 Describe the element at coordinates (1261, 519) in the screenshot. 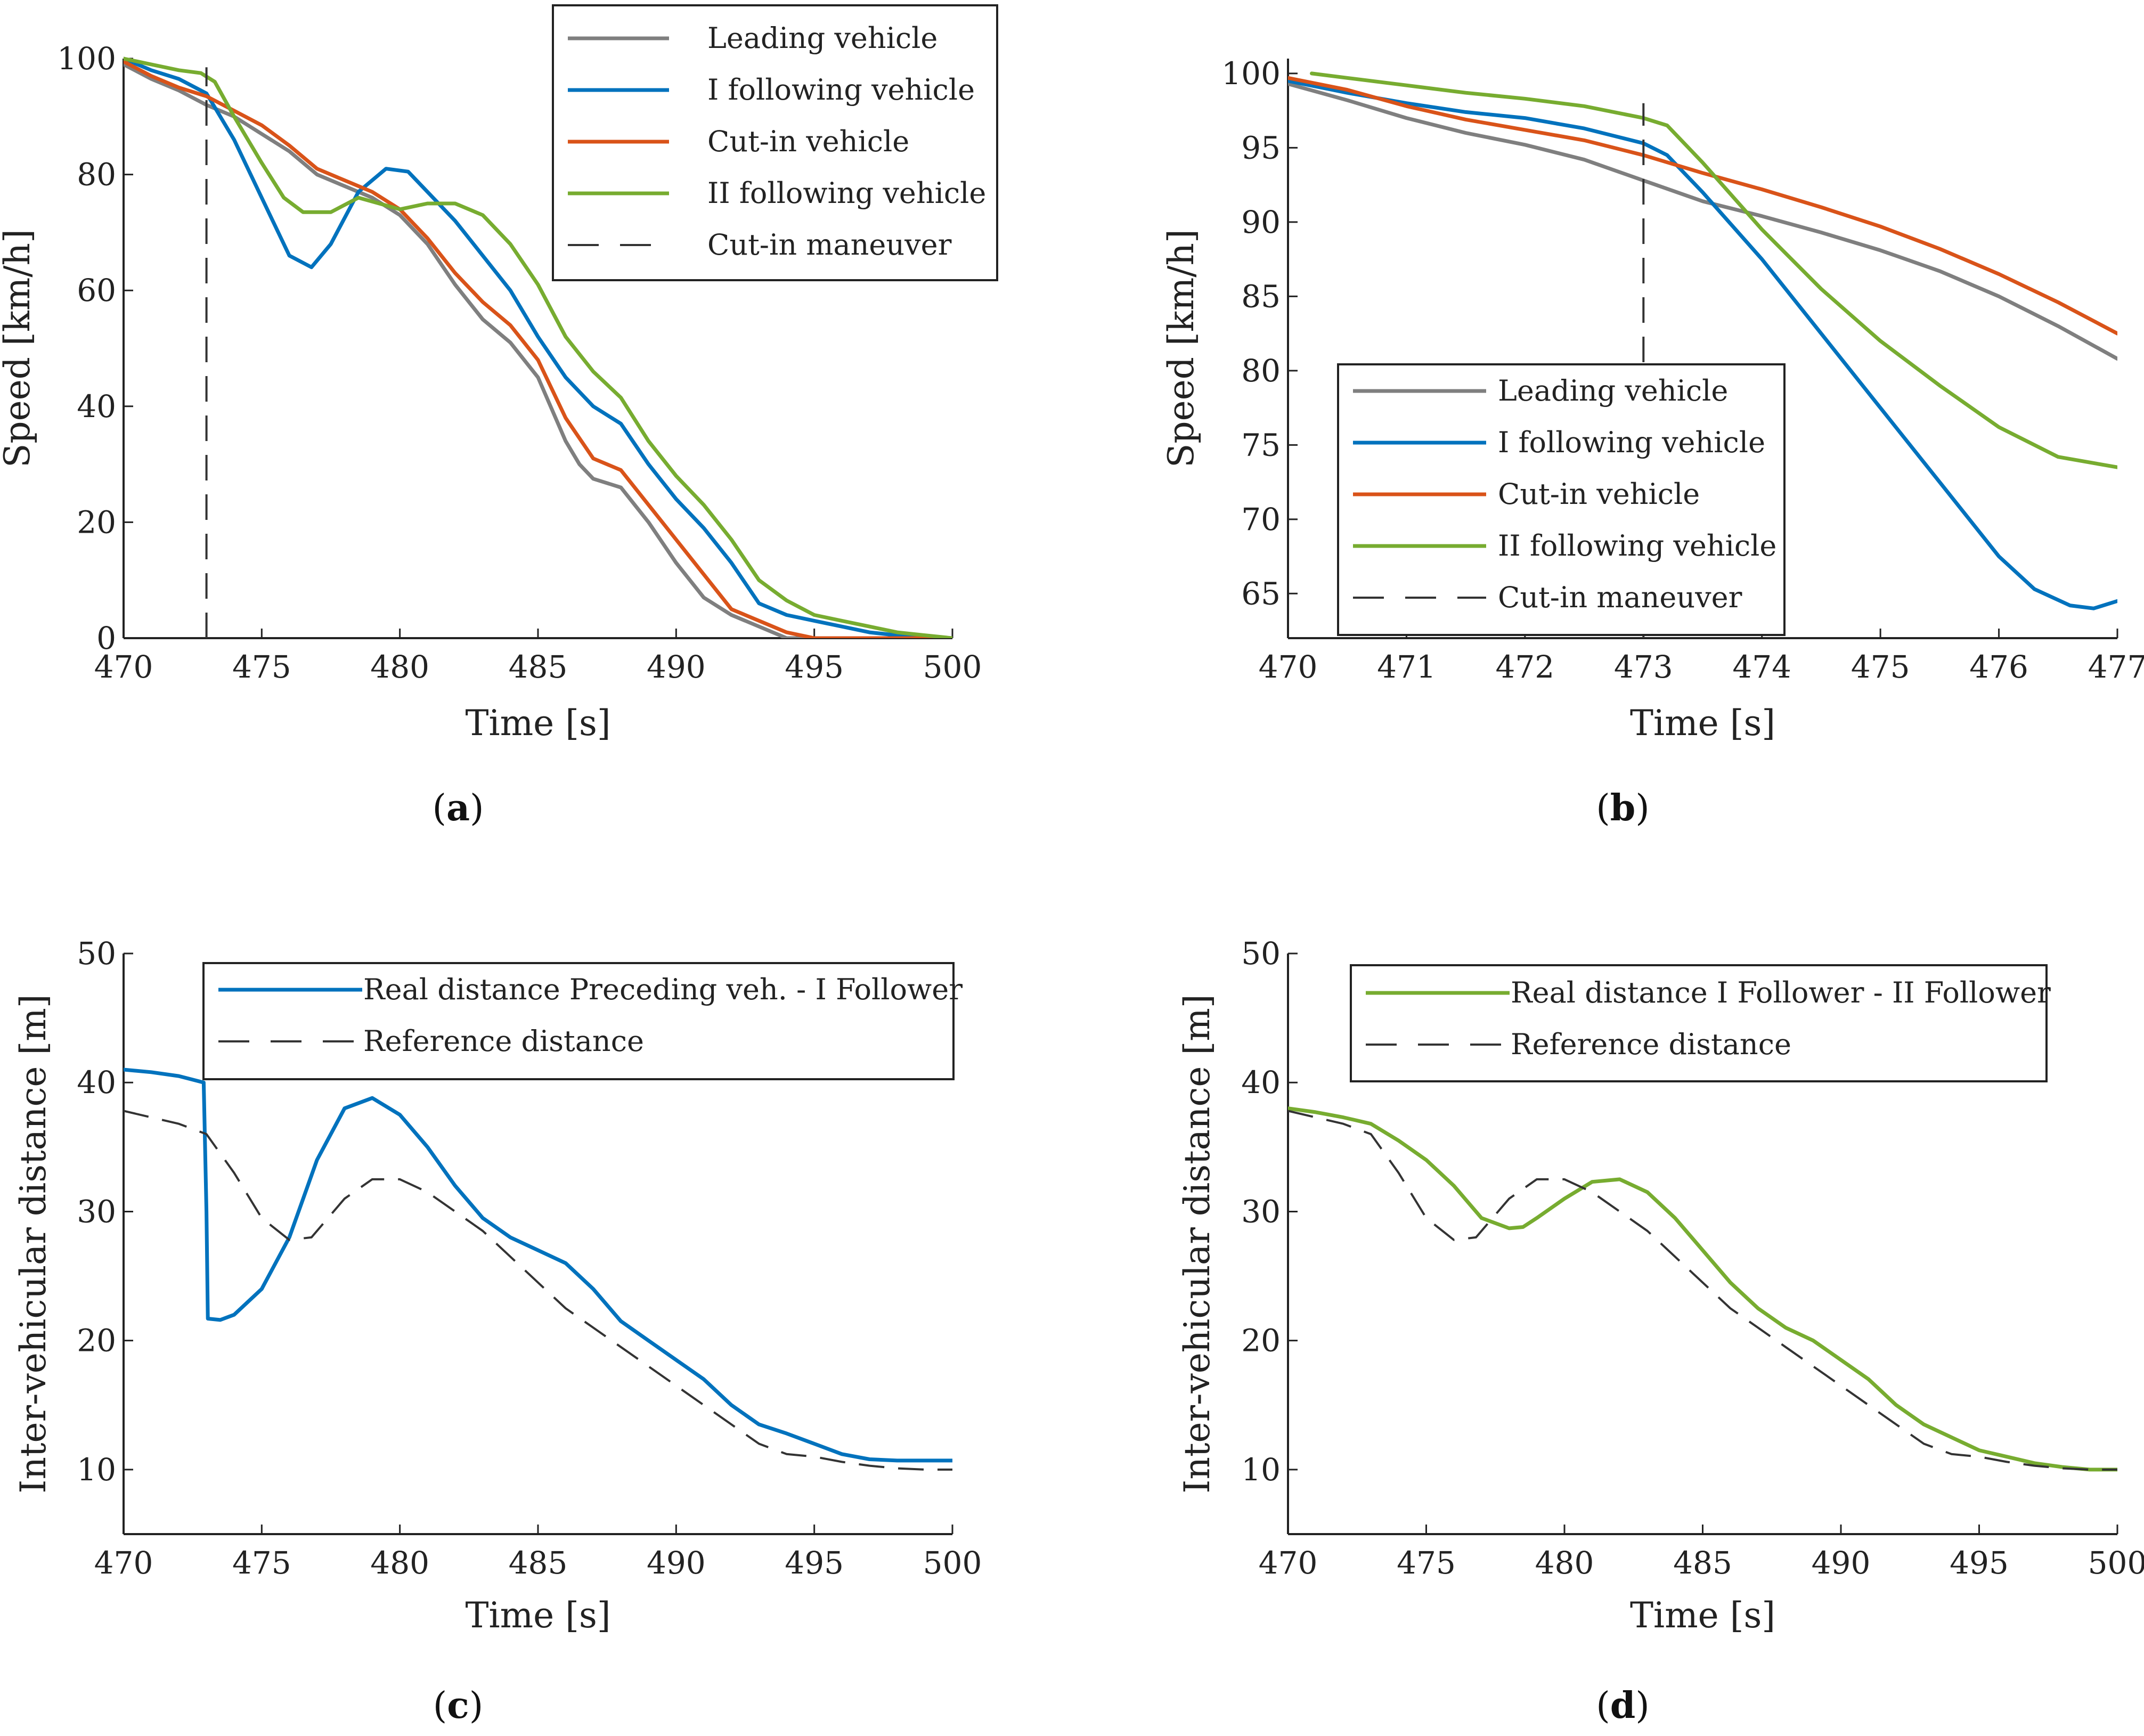

I see `y-tick-label: 70` at that location.